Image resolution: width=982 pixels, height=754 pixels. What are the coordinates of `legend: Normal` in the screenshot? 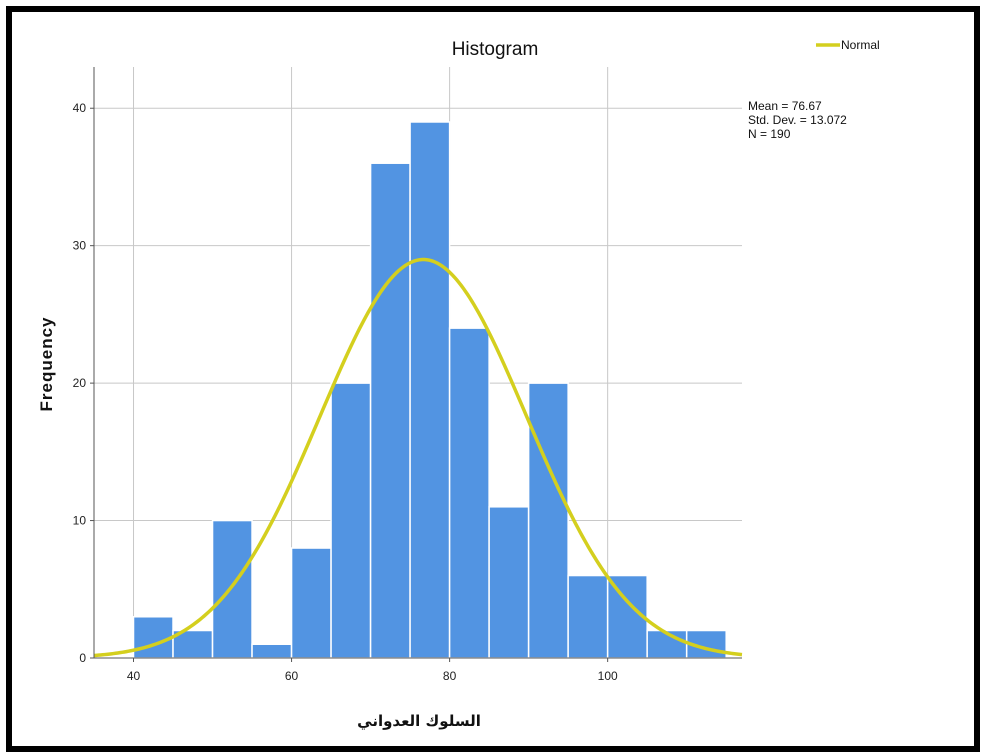 It's located at (848, 45).